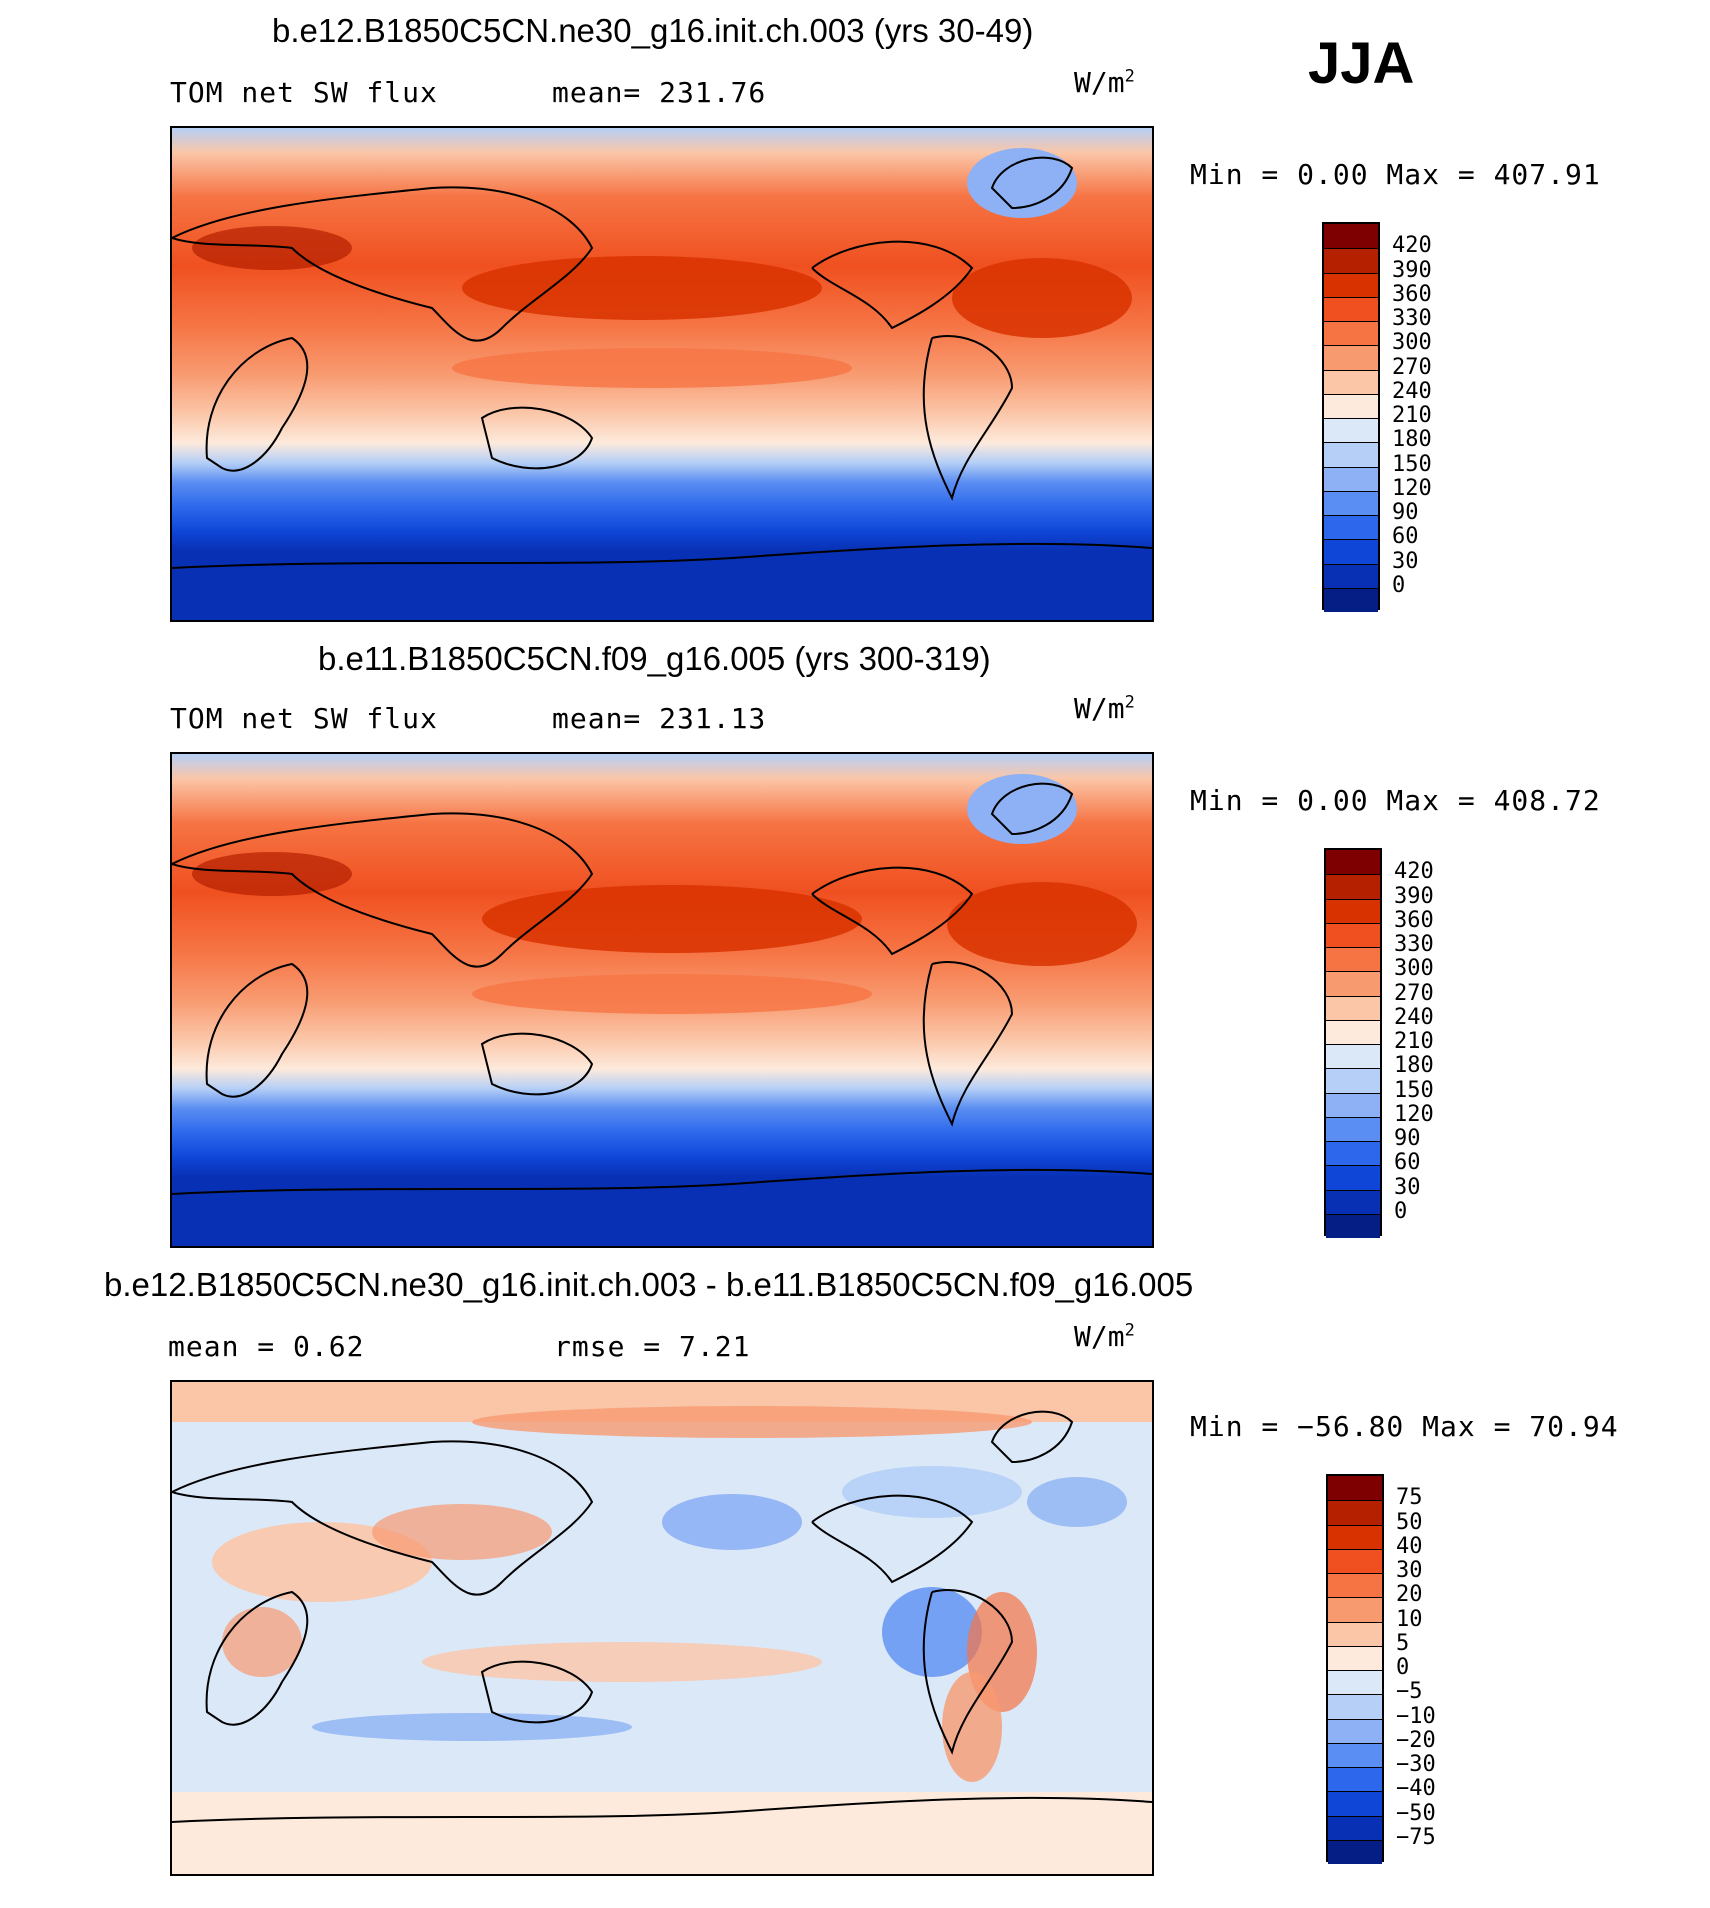 Image resolution: width=1710 pixels, height=1908 pixels. What do you see at coordinates (1409, 1692) in the screenshot?
I see `colorbar-tick-label: −5` at bounding box center [1409, 1692].